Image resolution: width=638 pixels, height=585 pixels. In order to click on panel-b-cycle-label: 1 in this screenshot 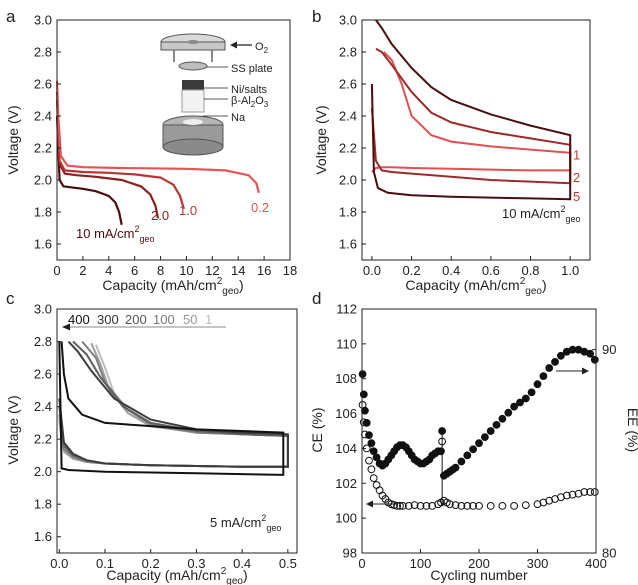, I will do `click(576, 154)`.